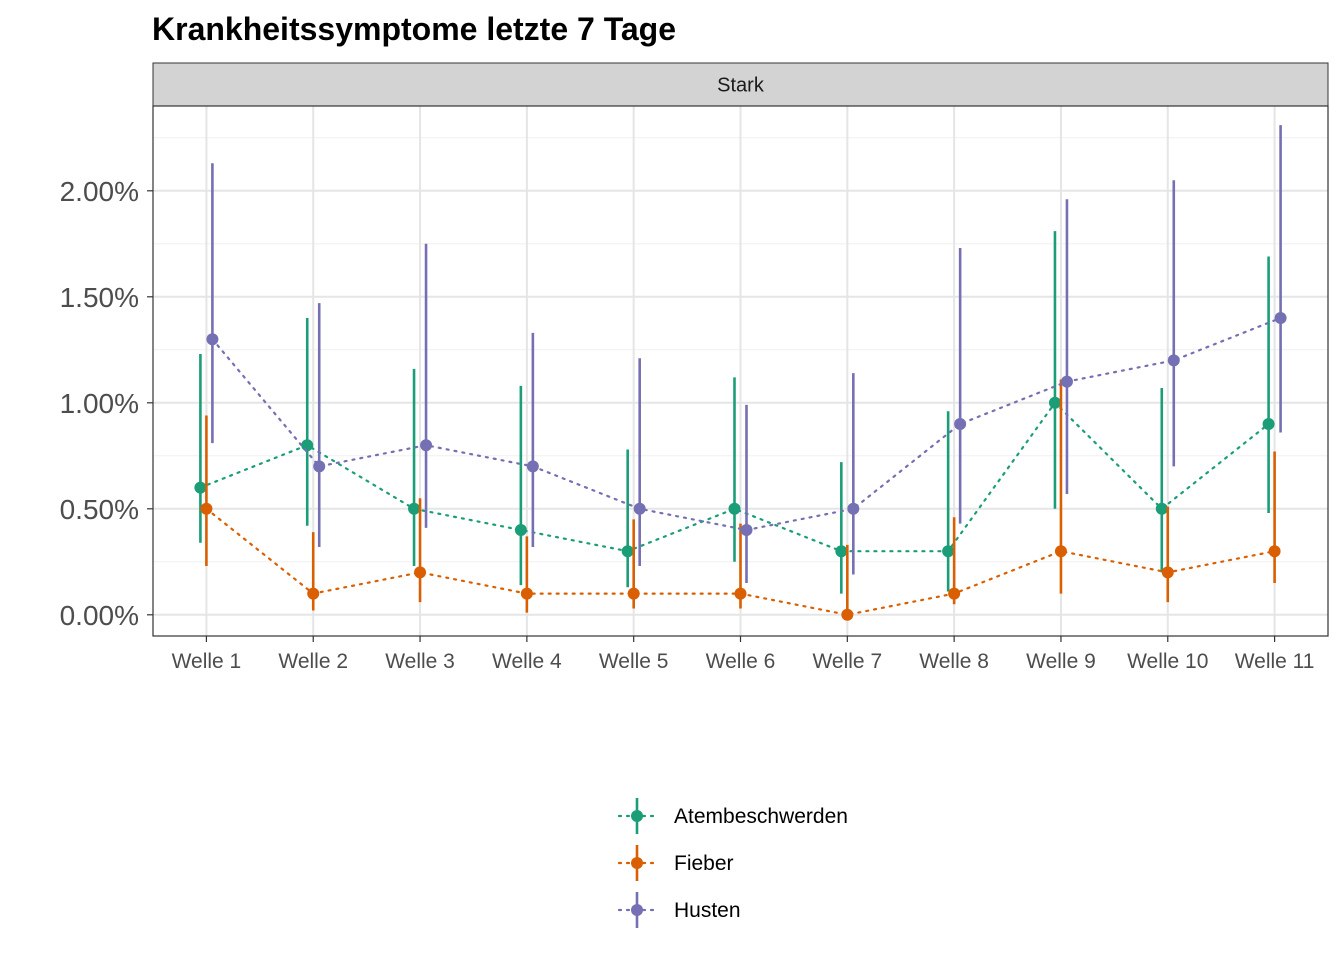  I want to click on x-tick-label: Welle 11, so click(1275, 661).